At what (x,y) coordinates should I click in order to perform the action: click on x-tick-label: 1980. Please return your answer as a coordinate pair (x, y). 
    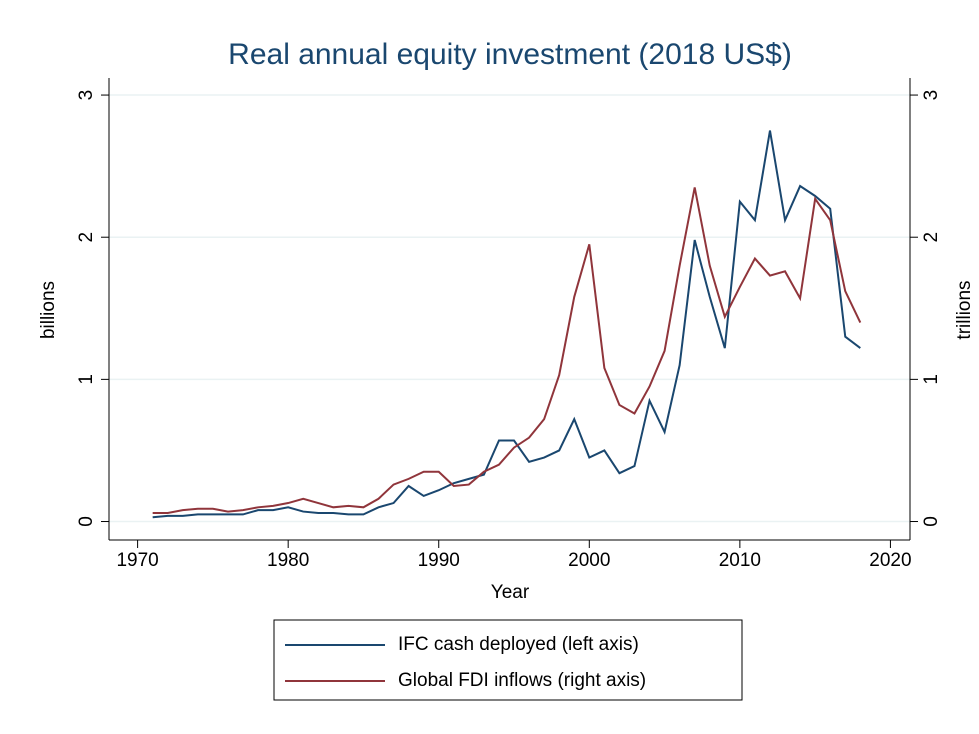
    Looking at the image, I should click on (288, 560).